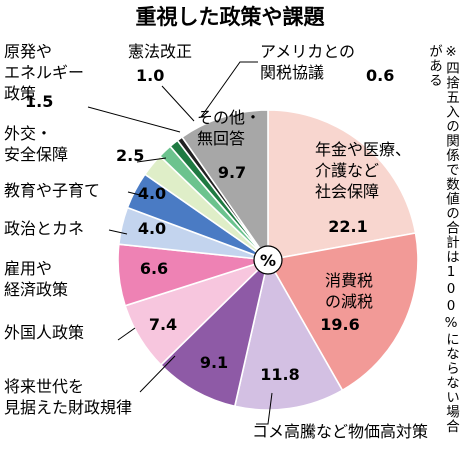  What do you see at coordinates (307, 51) in the screenshot?
I see `slice-name-line: アメリカとの` at bounding box center [307, 51].